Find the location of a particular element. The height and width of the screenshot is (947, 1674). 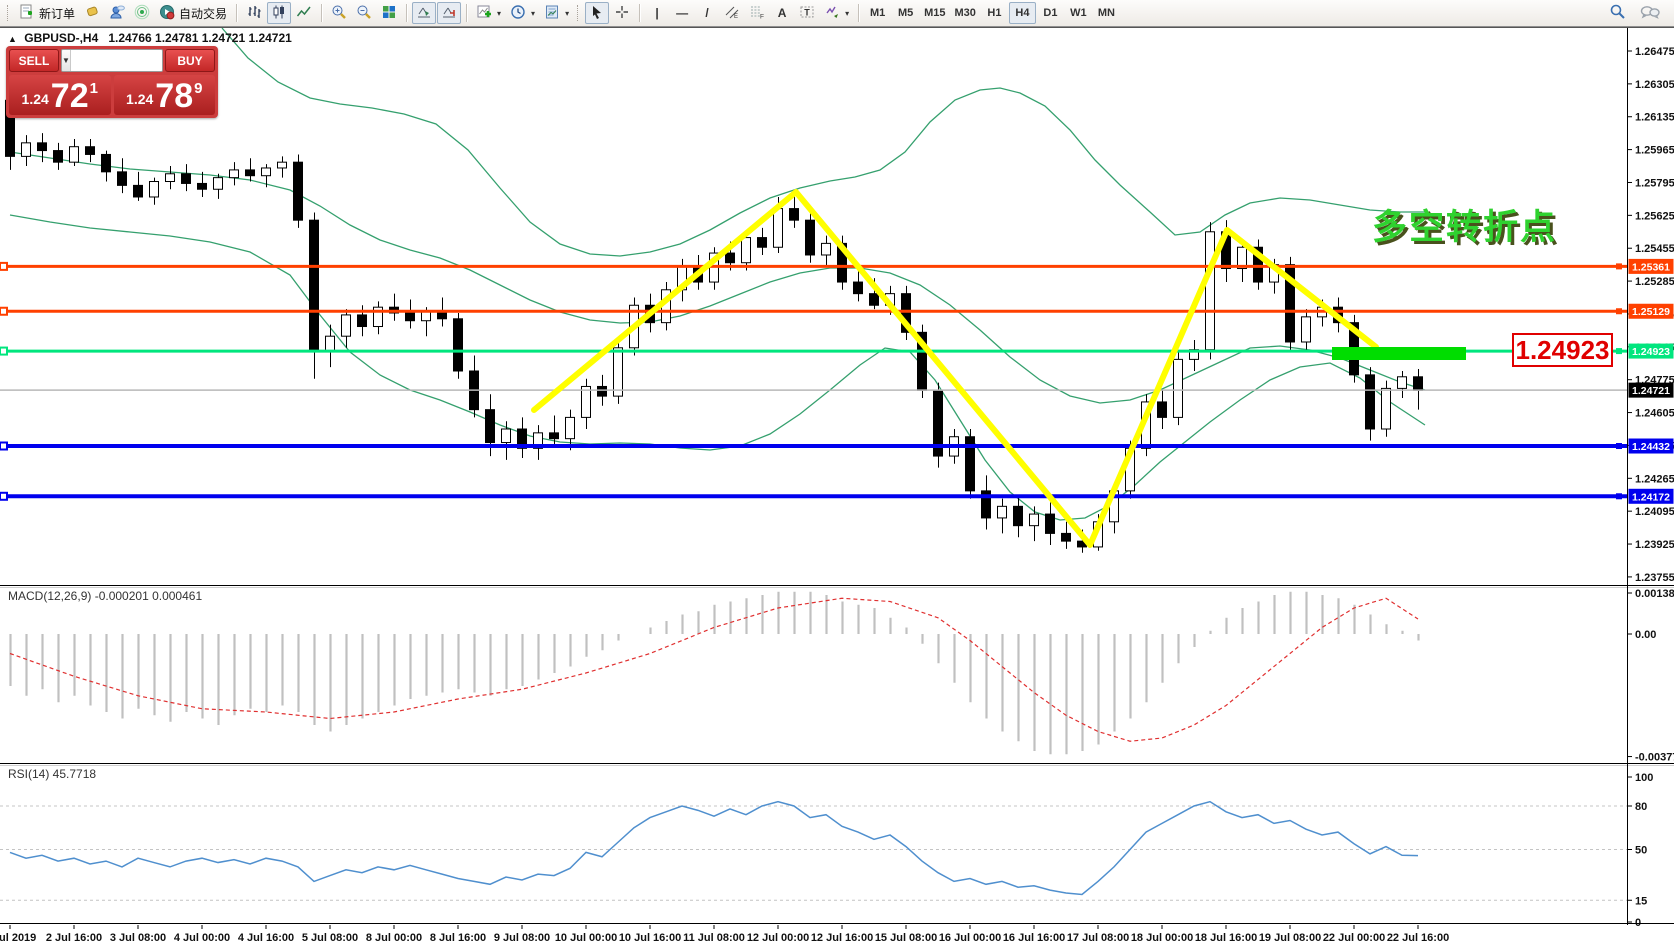

support-price-tag: 1.24923 is located at coordinates (1562, 350).